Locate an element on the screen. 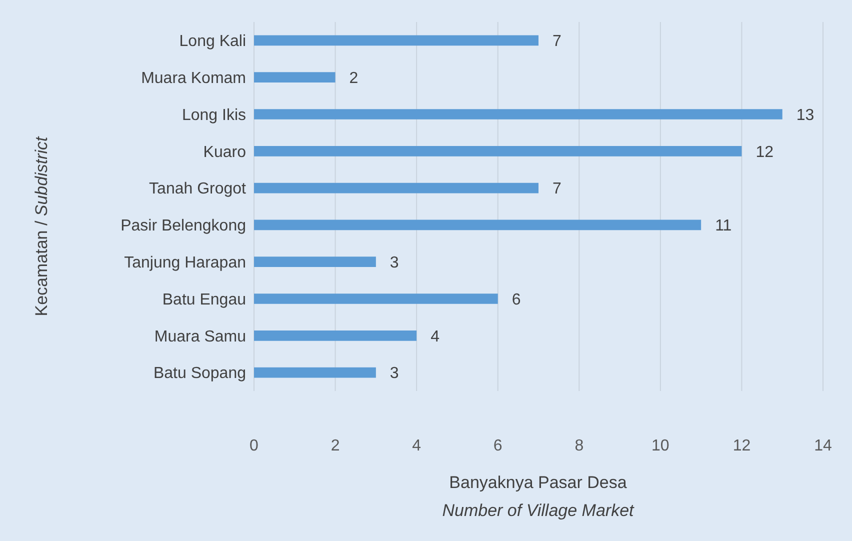  x-tick-label: 8 is located at coordinates (579, 445).